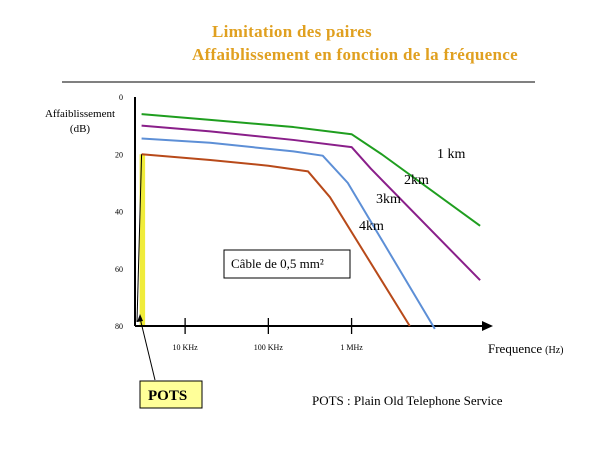 The height and width of the screenshot is (450, 600). I want to click on cable-annotation: Câble de 0,5 mm², so click(277, 263).